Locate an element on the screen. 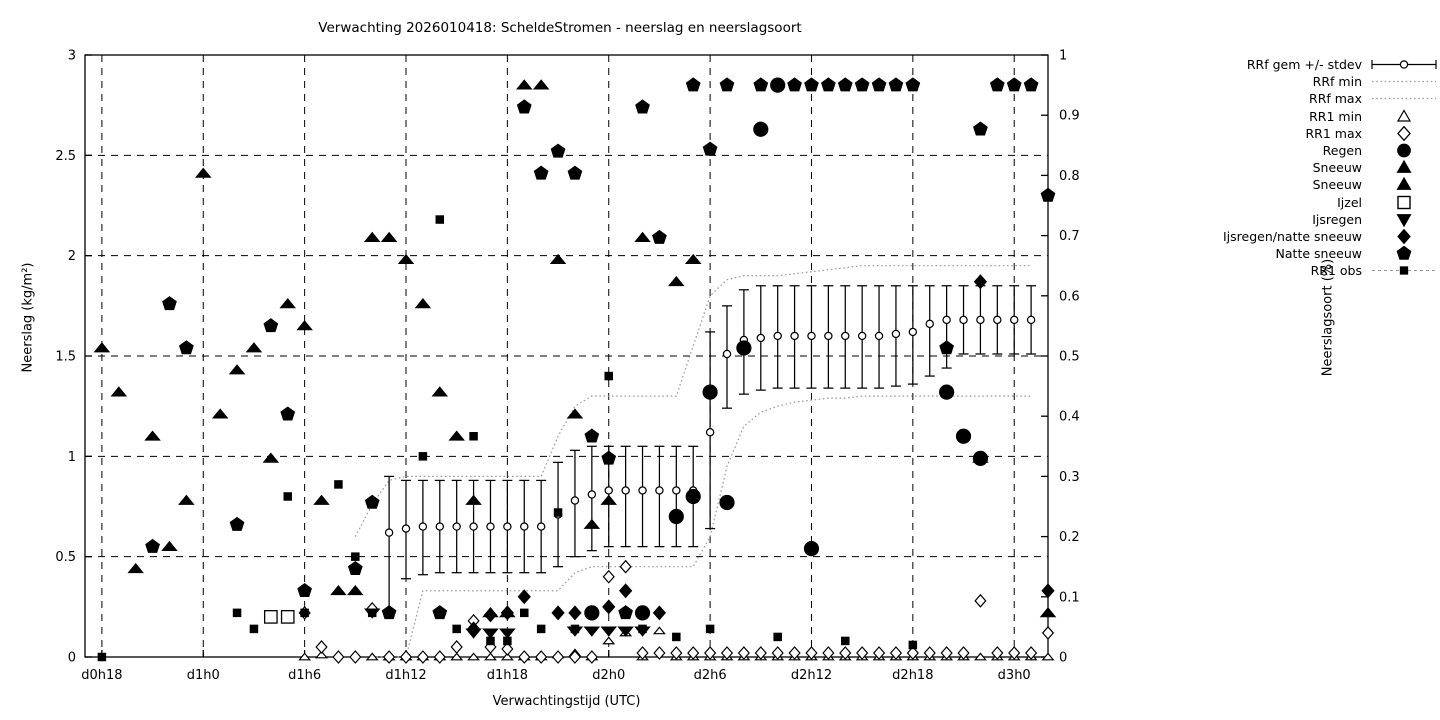  filled-circle-icon is located at coordinates (1404, 150).